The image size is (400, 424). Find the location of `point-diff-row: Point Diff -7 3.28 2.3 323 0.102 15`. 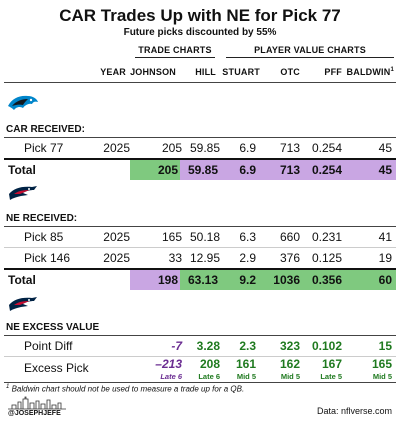

point-diff-row: Point Diff -7 3.28 2.3 323 0.102 15 is located at coordinates (200, 346).